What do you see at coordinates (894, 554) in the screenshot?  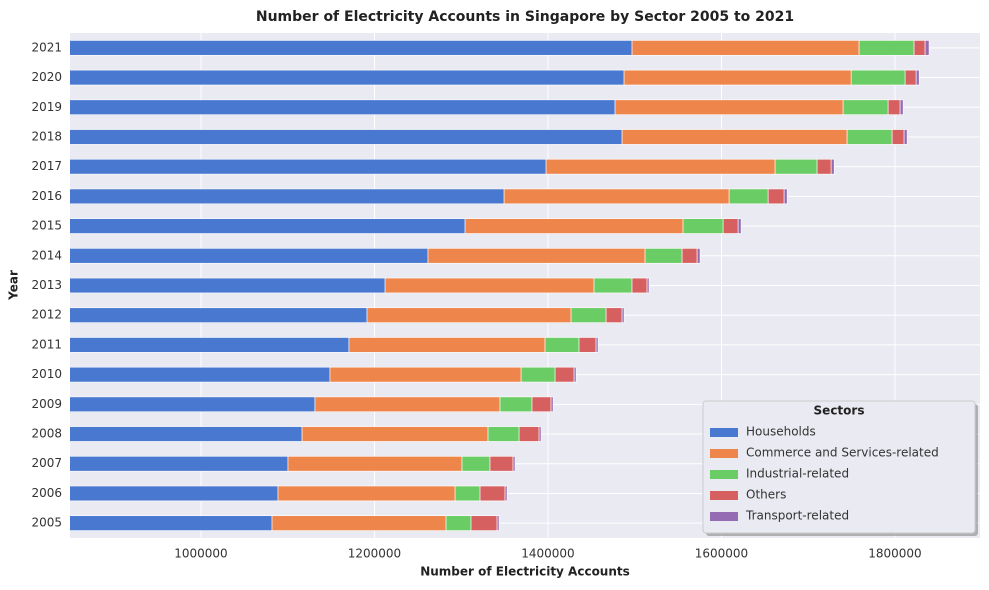 I see `x-tick-label: 1800000` at bounding box center [894, 554].